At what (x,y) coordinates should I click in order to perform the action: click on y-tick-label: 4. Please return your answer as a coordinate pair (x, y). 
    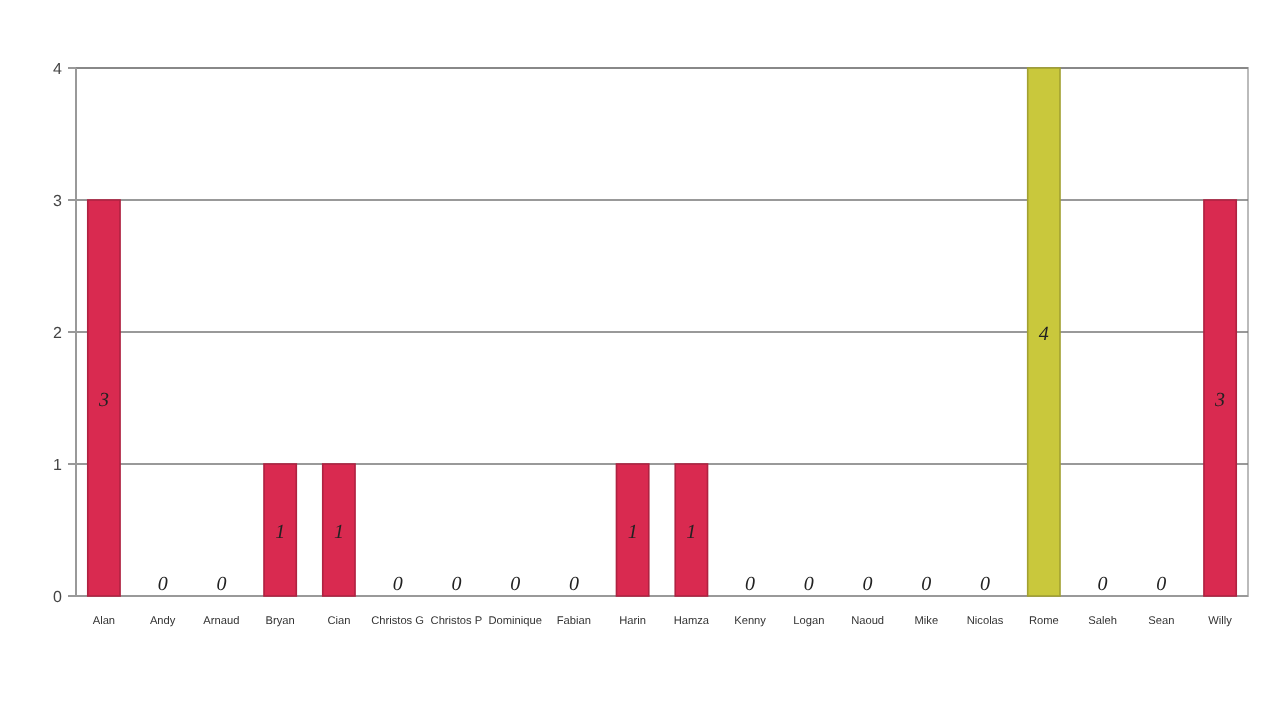
    Looking at the image, I should click on (58, 69).